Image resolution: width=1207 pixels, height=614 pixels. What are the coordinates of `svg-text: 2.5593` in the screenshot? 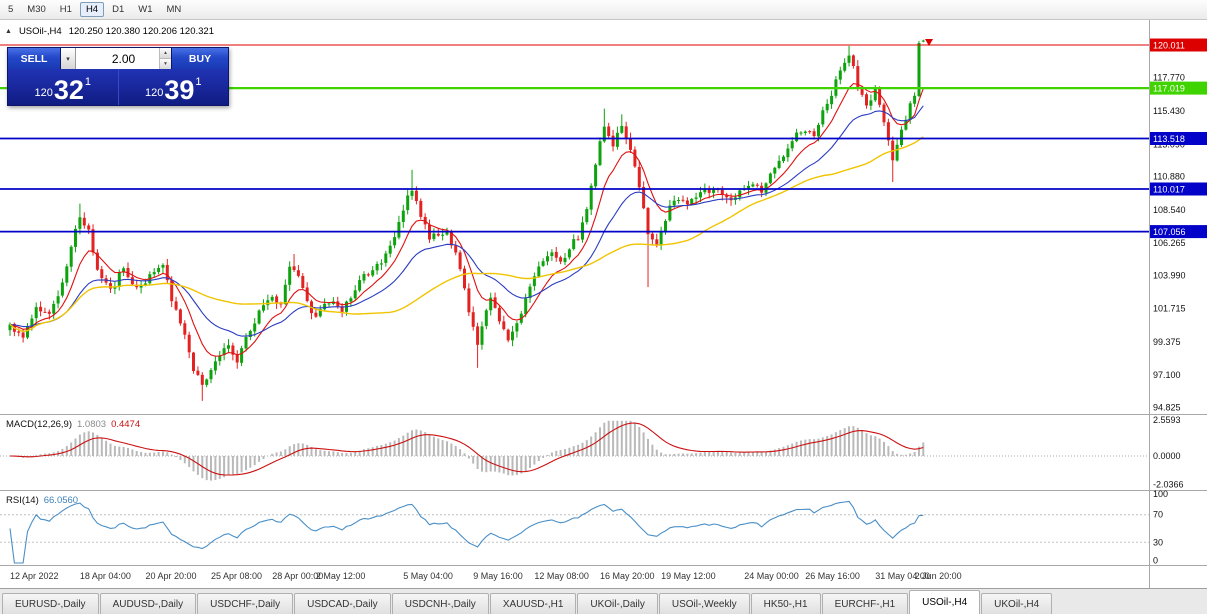 It's located at (1167, 420).